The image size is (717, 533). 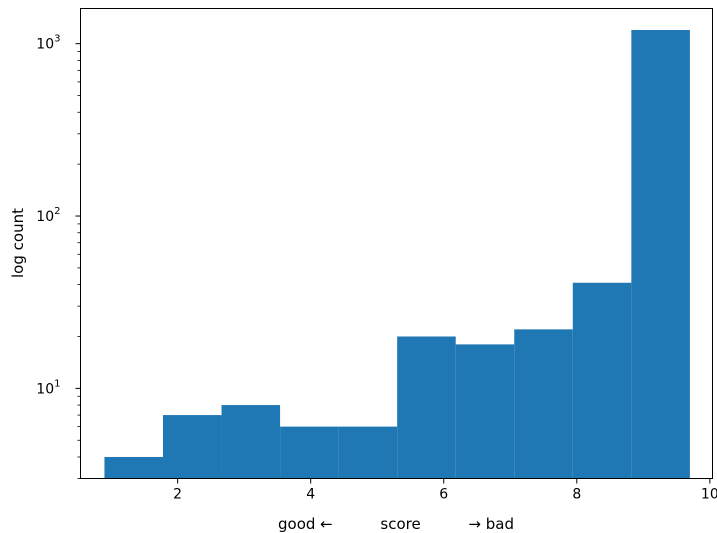 I want to click on x-tick-label: 4, so click(x=310, y=495).